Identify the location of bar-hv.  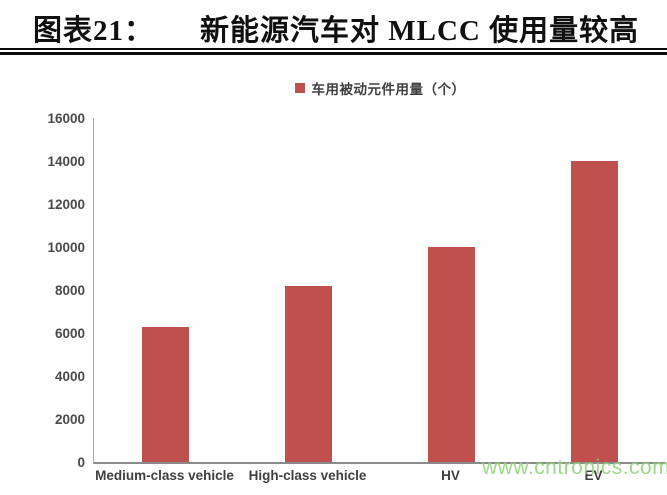
(451, 354).